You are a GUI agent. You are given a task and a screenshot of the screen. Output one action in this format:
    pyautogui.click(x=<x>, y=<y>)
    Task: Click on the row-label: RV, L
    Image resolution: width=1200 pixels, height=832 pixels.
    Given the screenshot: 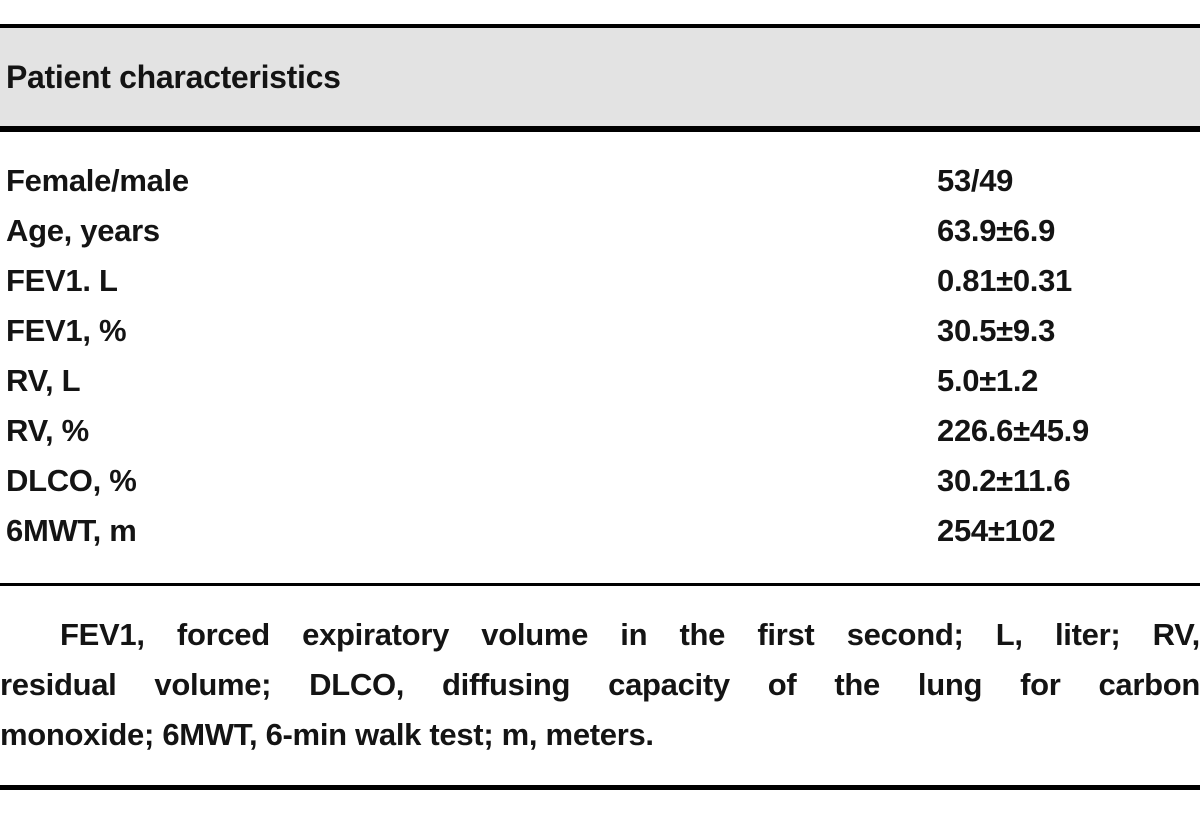 What is the action you would take?
    pyautogui.click(x=43, y=380)
    